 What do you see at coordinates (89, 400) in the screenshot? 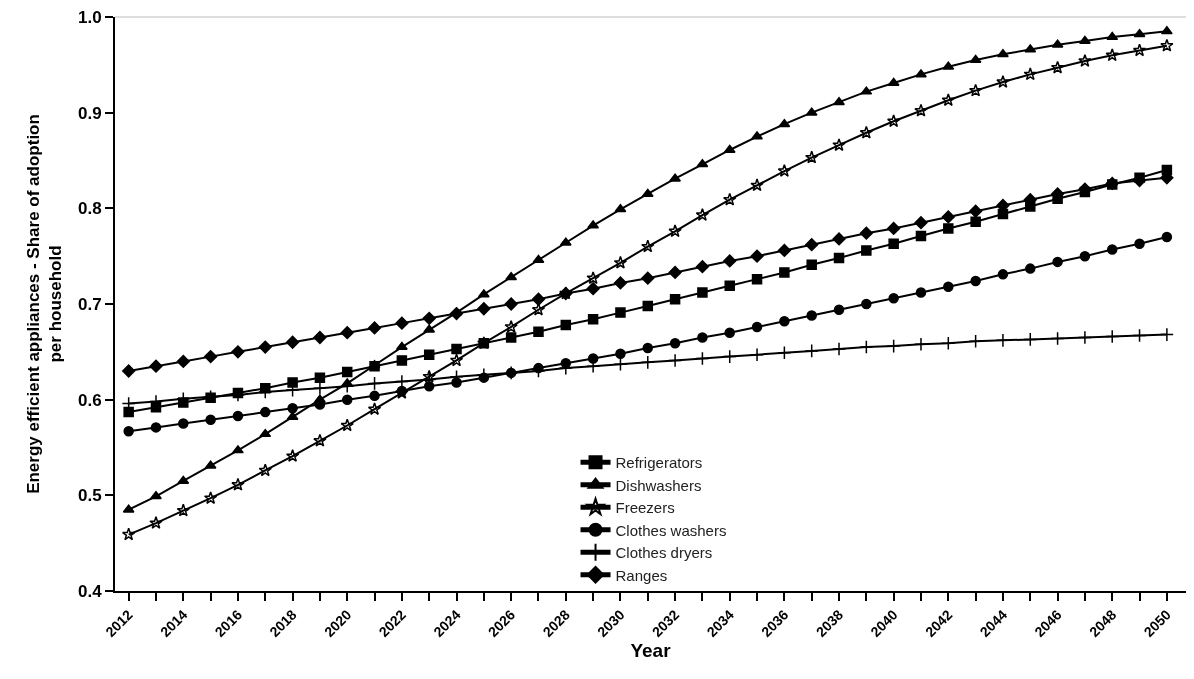
I see `y-tick-label: 0.6` at bounding box center [89, 400].